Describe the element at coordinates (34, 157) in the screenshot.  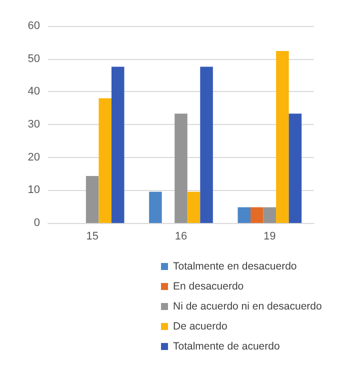
I see `y-tick-label: 20` at that location.